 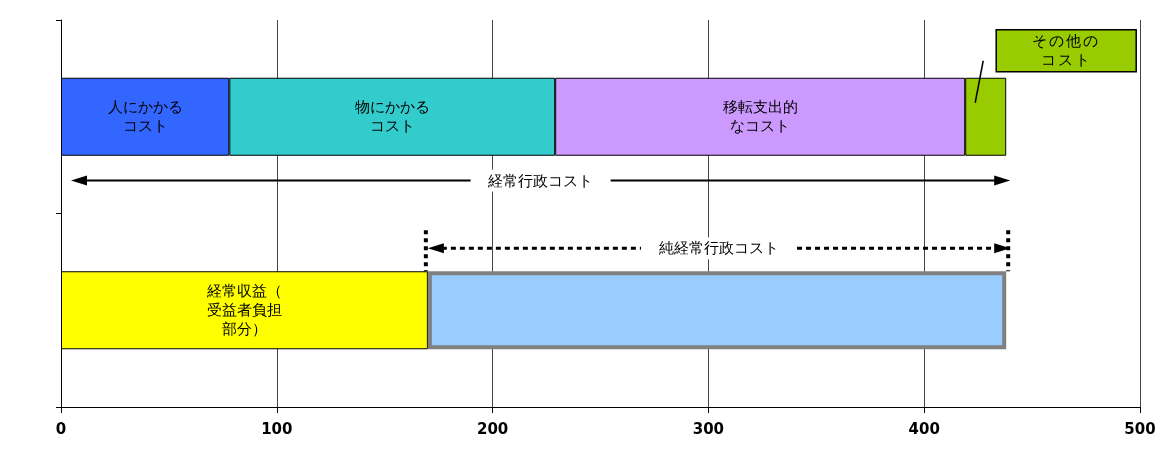 I want to click on x-tick-label: 200, so click(x=492, y=428).